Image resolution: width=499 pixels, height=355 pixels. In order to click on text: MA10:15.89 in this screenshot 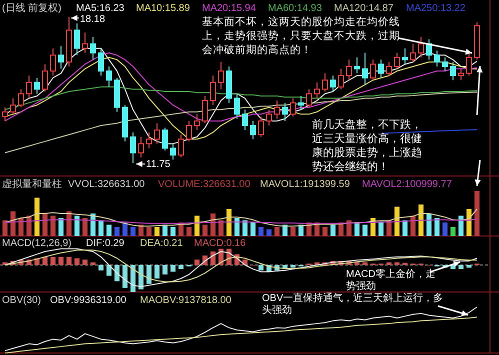, I will do `click(163, 8)`.